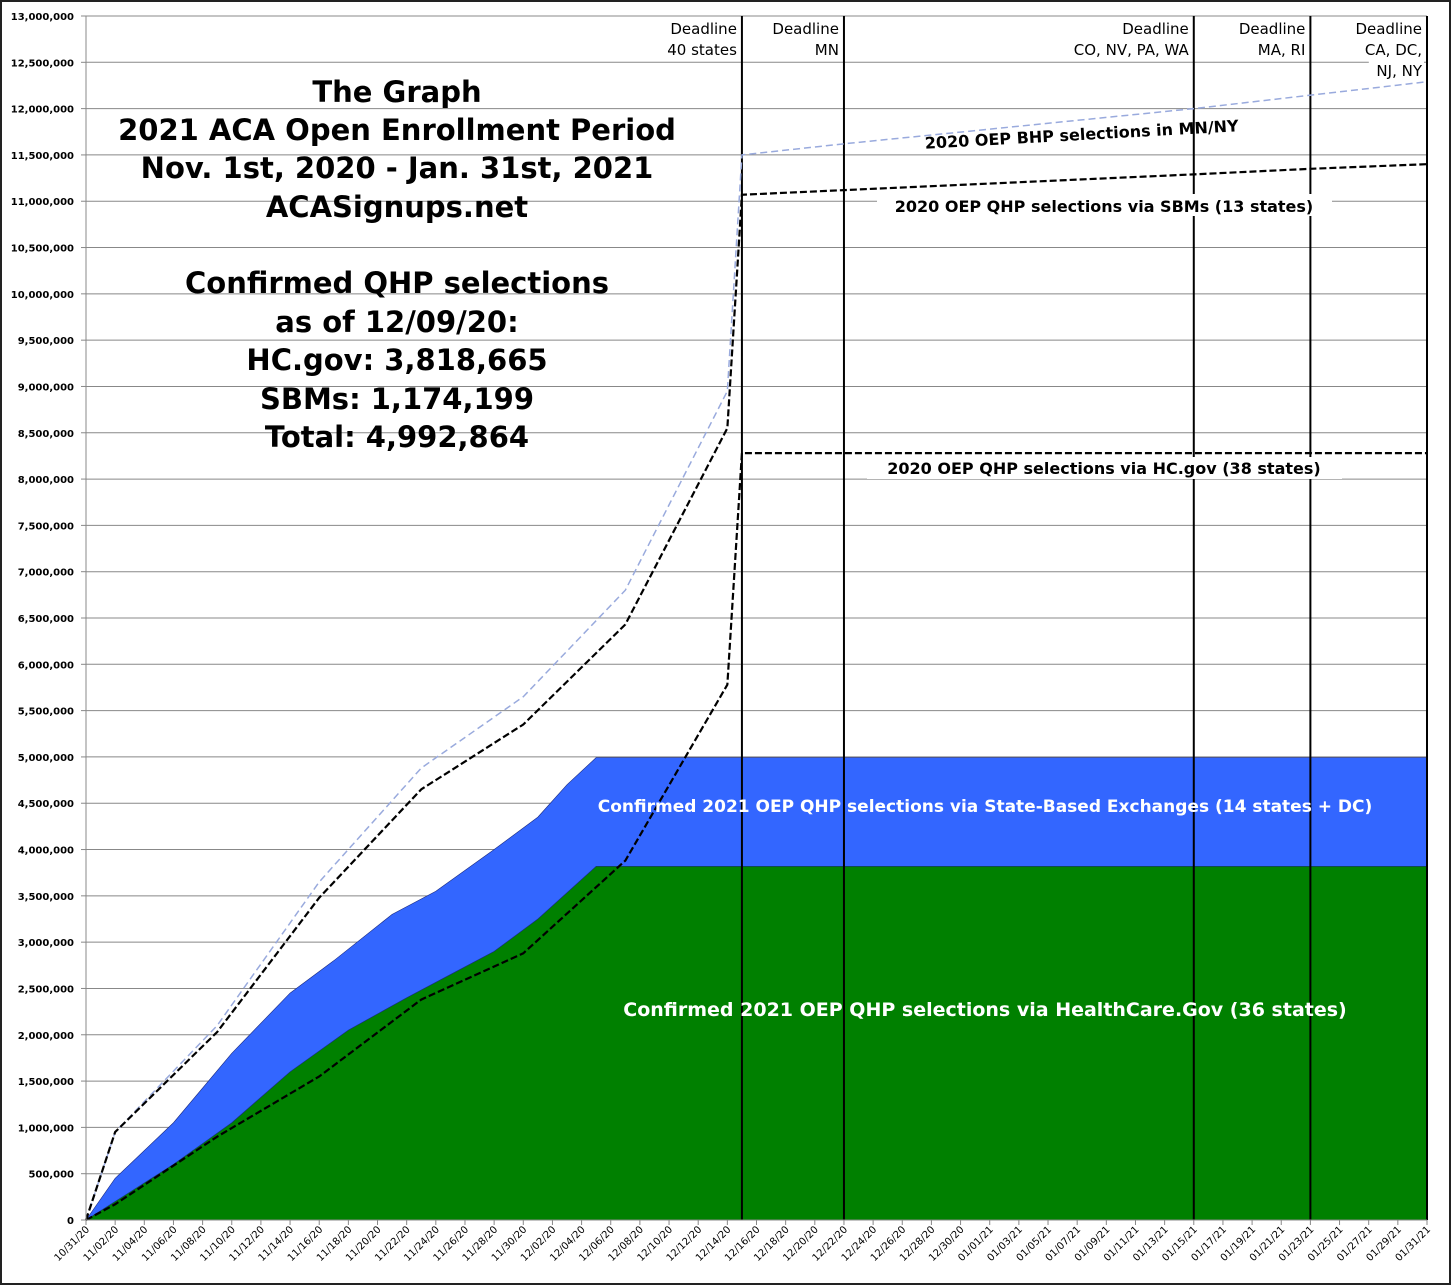  What do you see at coordinates (42, 295) in the screenshot?
I see `y-tick-label: 10,000,000` at bounding box center [42, 295].